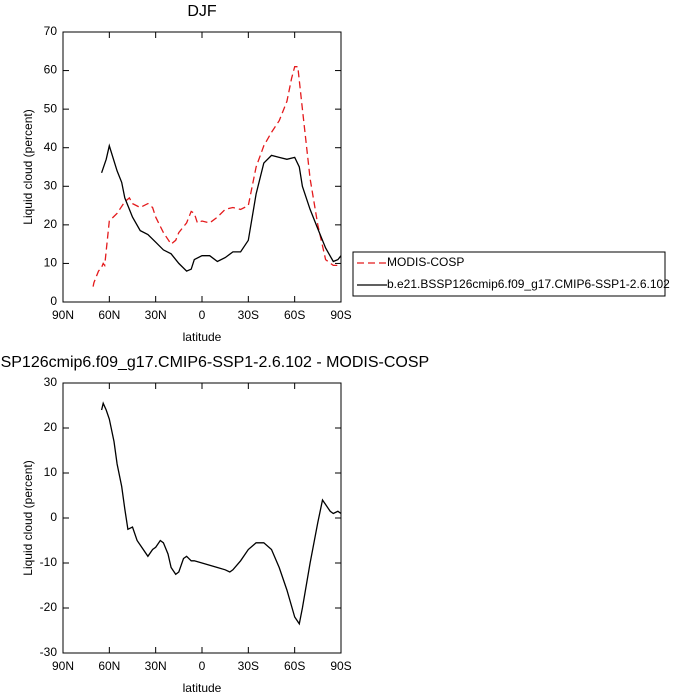 The image size is (700, 700). Describe the element at coordinates (509, 274) in the screenshot. I see `legend-box` at that location.